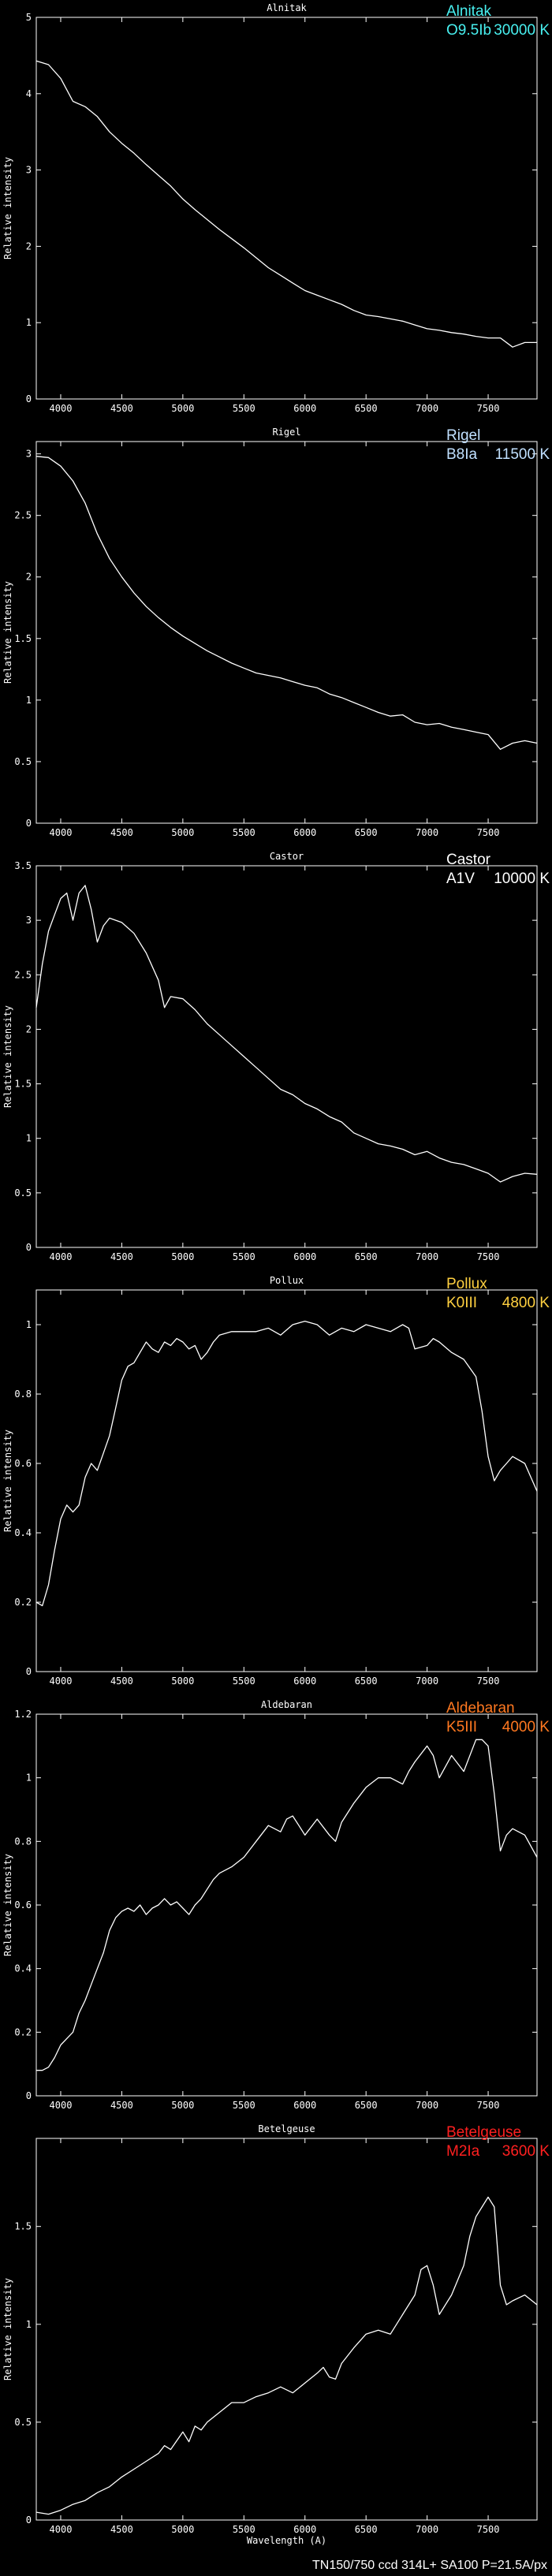 The image size is (552, 2576). Describe the element at coordinates (286, 2540) in the screenshot. I see `x-axis-label: Wavelength (A)` at that location.